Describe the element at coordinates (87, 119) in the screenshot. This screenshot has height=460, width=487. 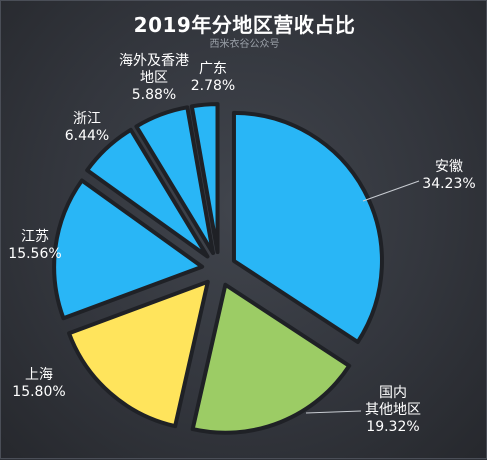
I see `slice-name-label-4: 浙江` at that location.